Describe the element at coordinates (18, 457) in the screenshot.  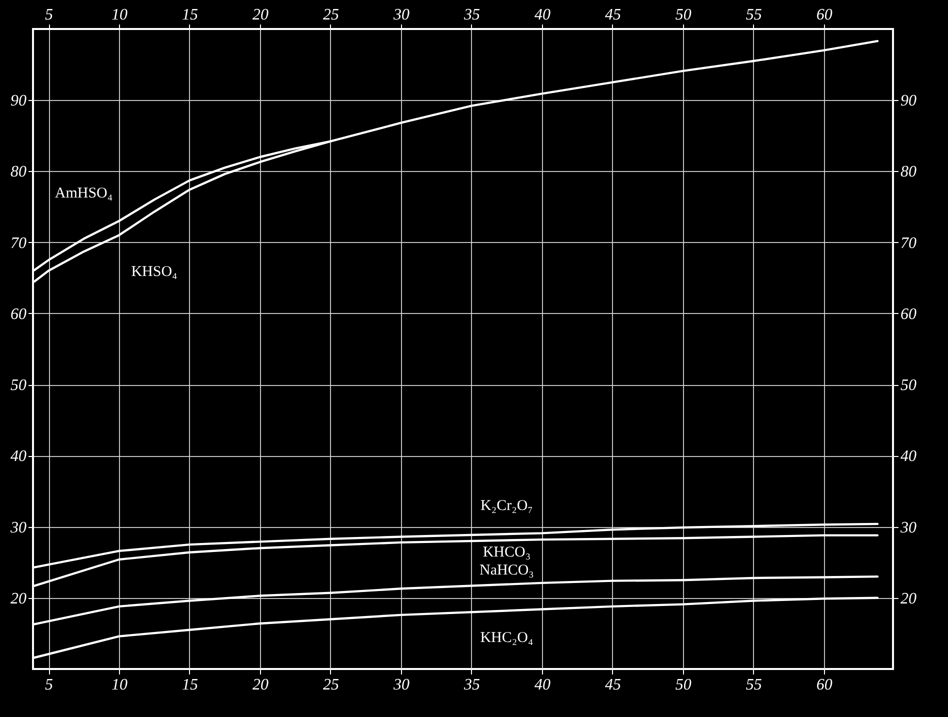
I see `y-tick-label: 40` at that location.